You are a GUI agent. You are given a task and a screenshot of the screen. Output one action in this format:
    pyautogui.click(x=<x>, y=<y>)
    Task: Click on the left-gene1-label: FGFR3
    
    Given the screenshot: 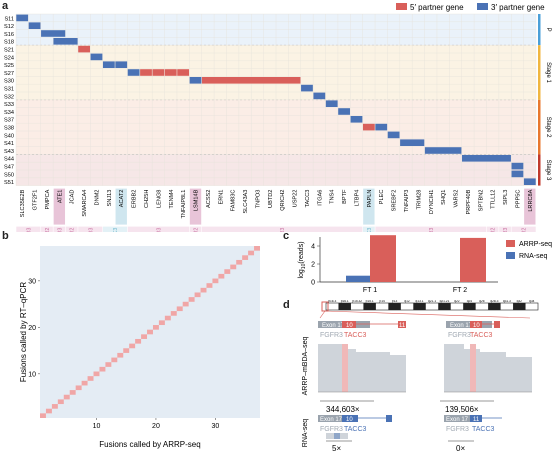 What is the action you would take?
    pyautogui.click(x=331, y=335)
    